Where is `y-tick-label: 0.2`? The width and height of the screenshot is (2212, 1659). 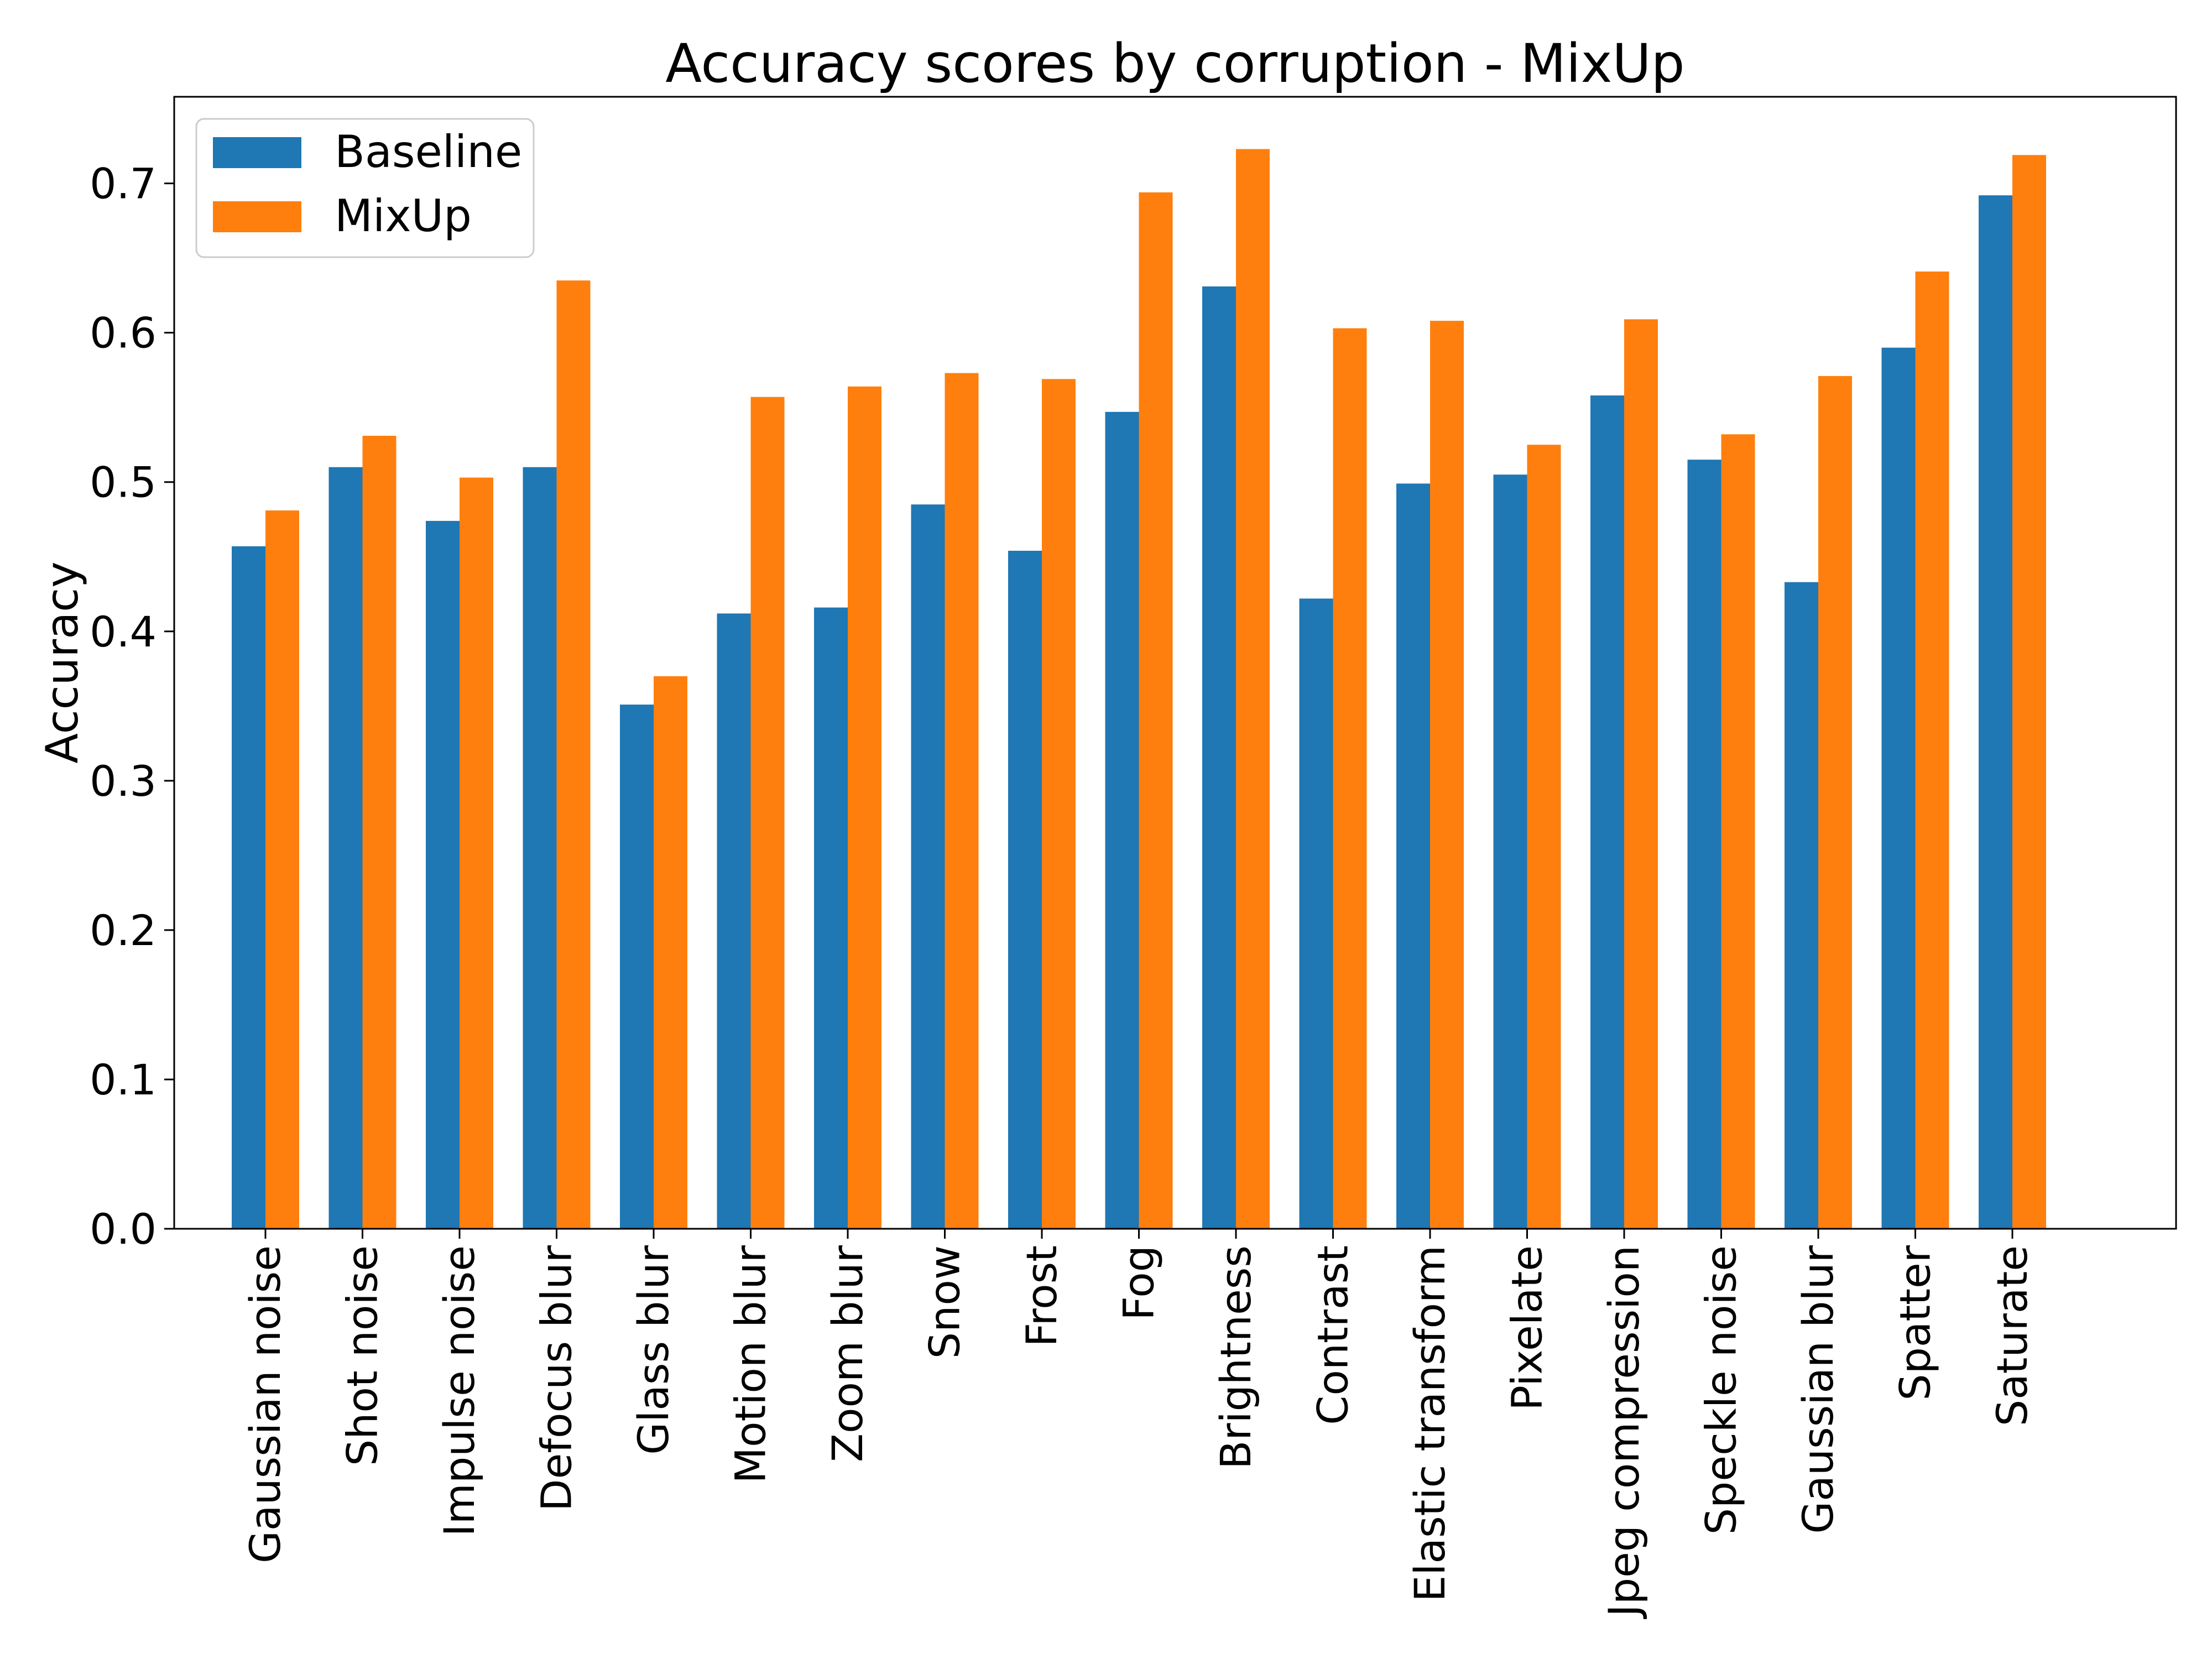
y-tick-label: 0.2 is located at coordinates (123, 931).